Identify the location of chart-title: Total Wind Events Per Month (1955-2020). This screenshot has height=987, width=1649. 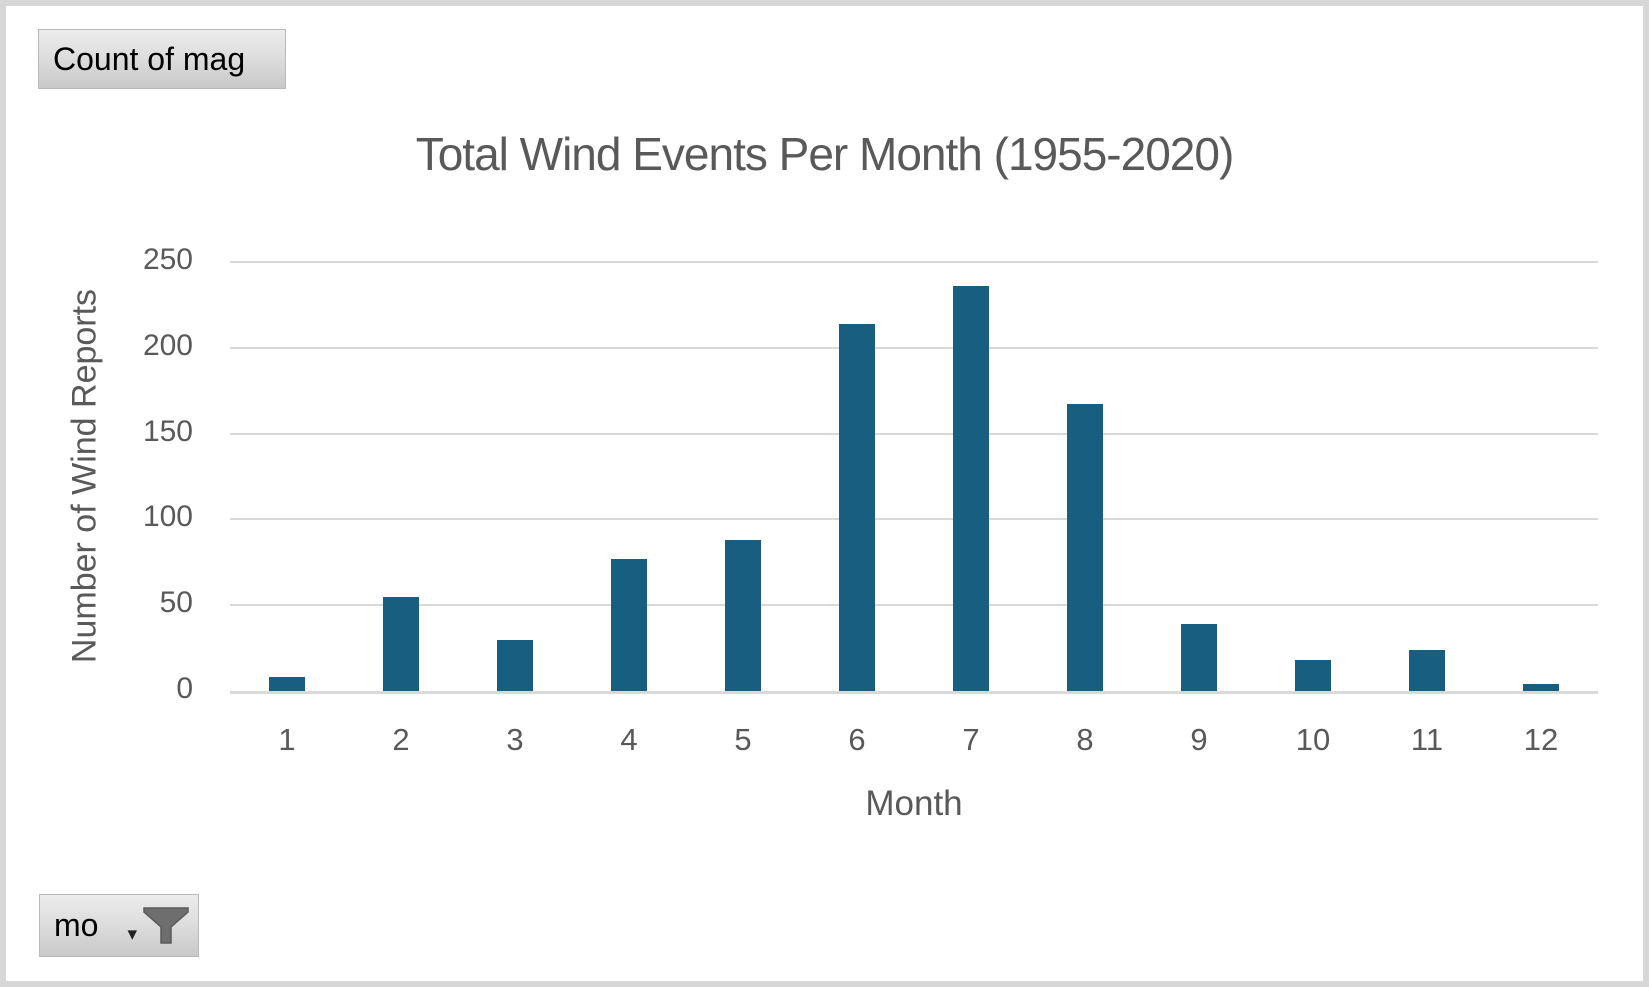
(825, 154).